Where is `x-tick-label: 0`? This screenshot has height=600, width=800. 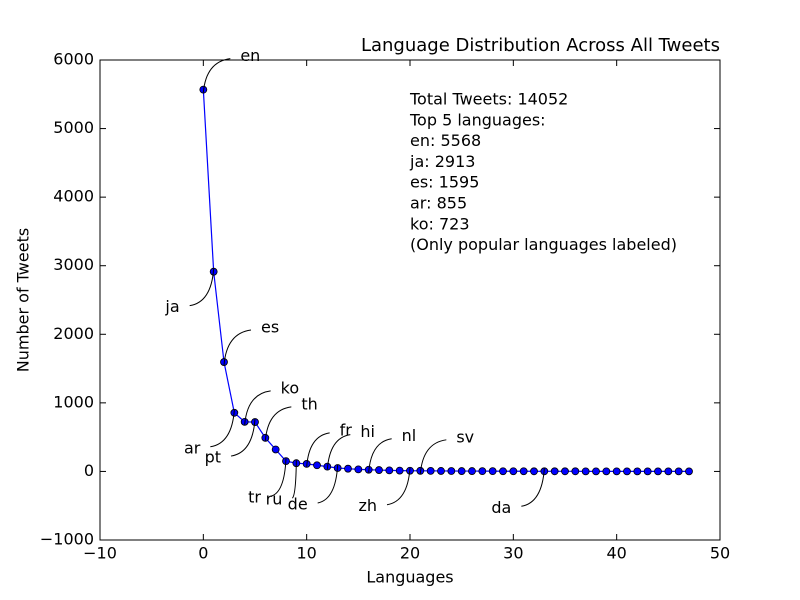 x-tick-label: 0 is located at coordinates (203, 553).